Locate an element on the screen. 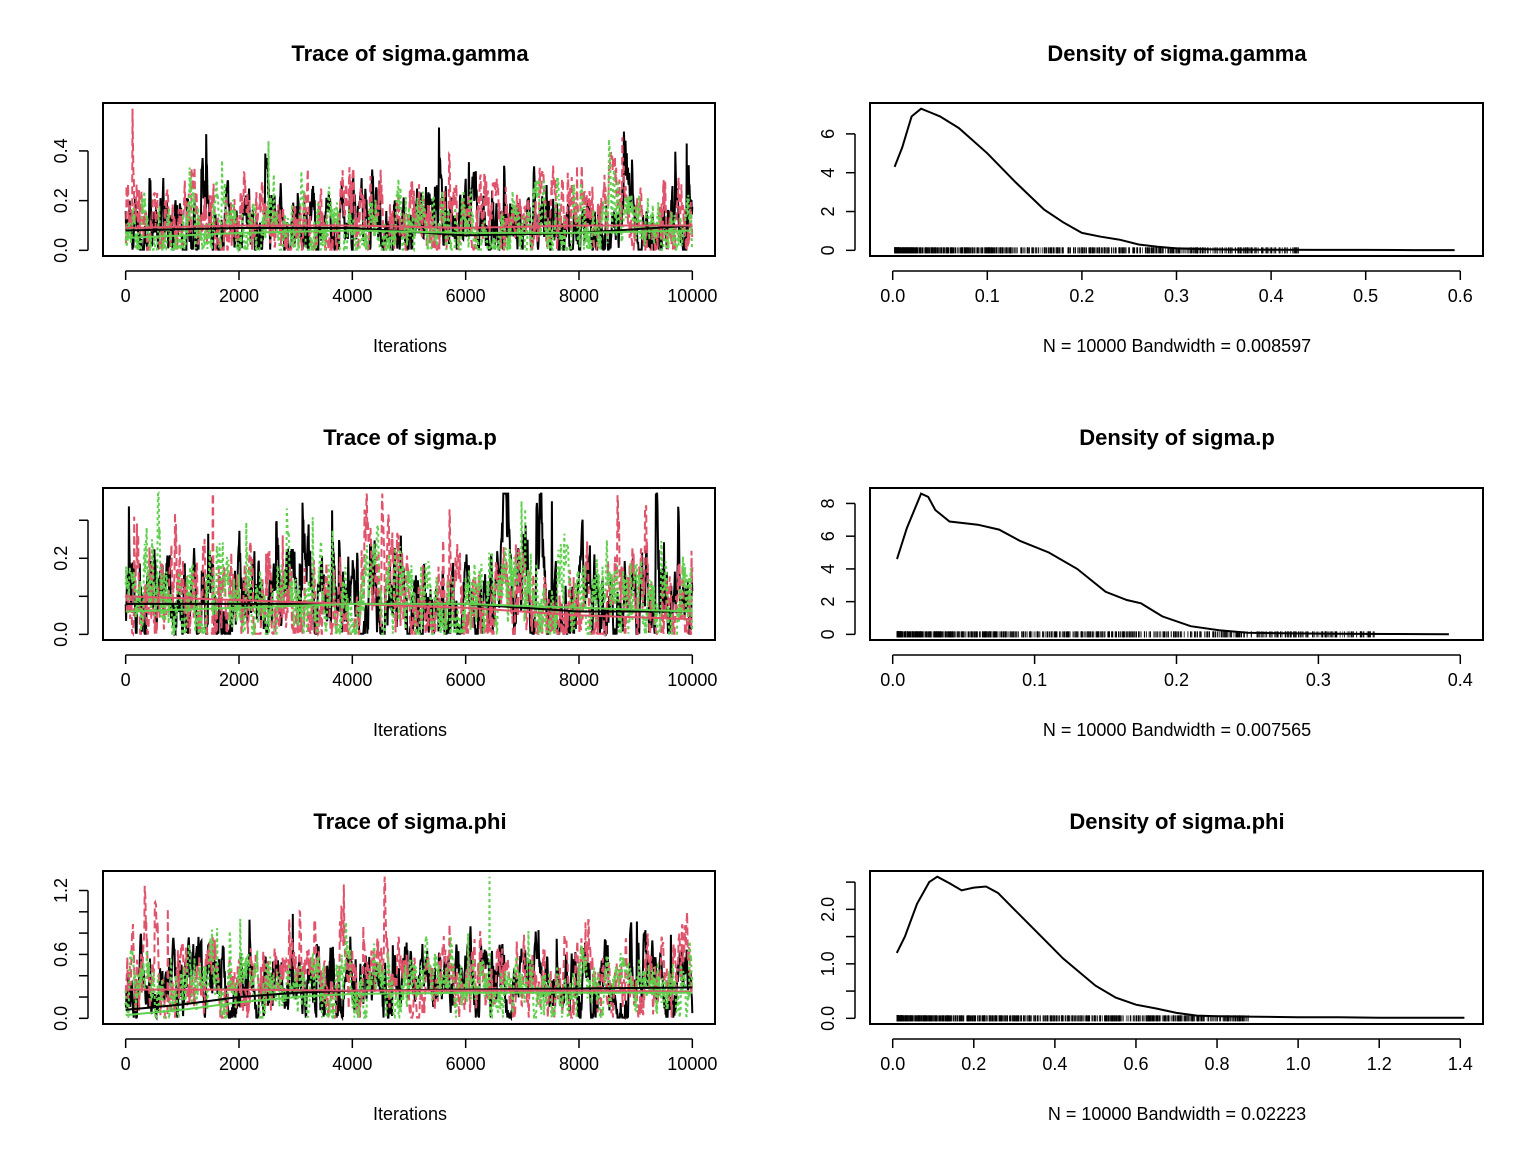 The height and width of the screenshot is (1152, 1536). y-tick-label: 1.0 is located at coordinates (828, 963).